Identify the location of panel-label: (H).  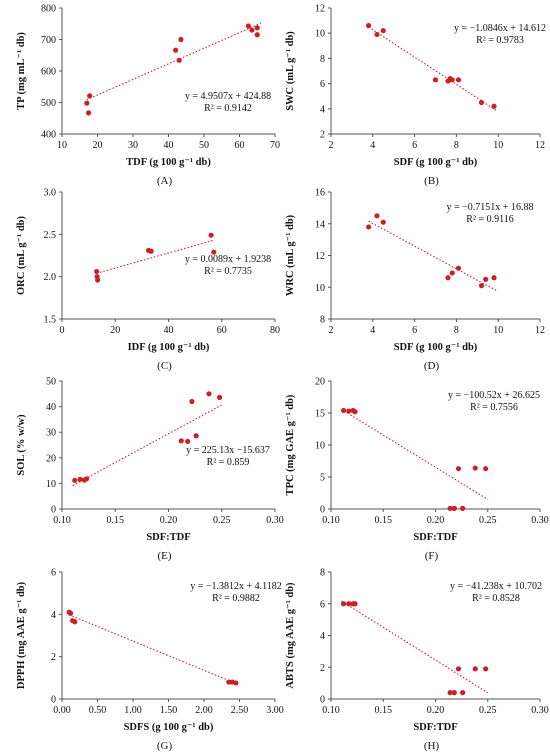
(432, 746).